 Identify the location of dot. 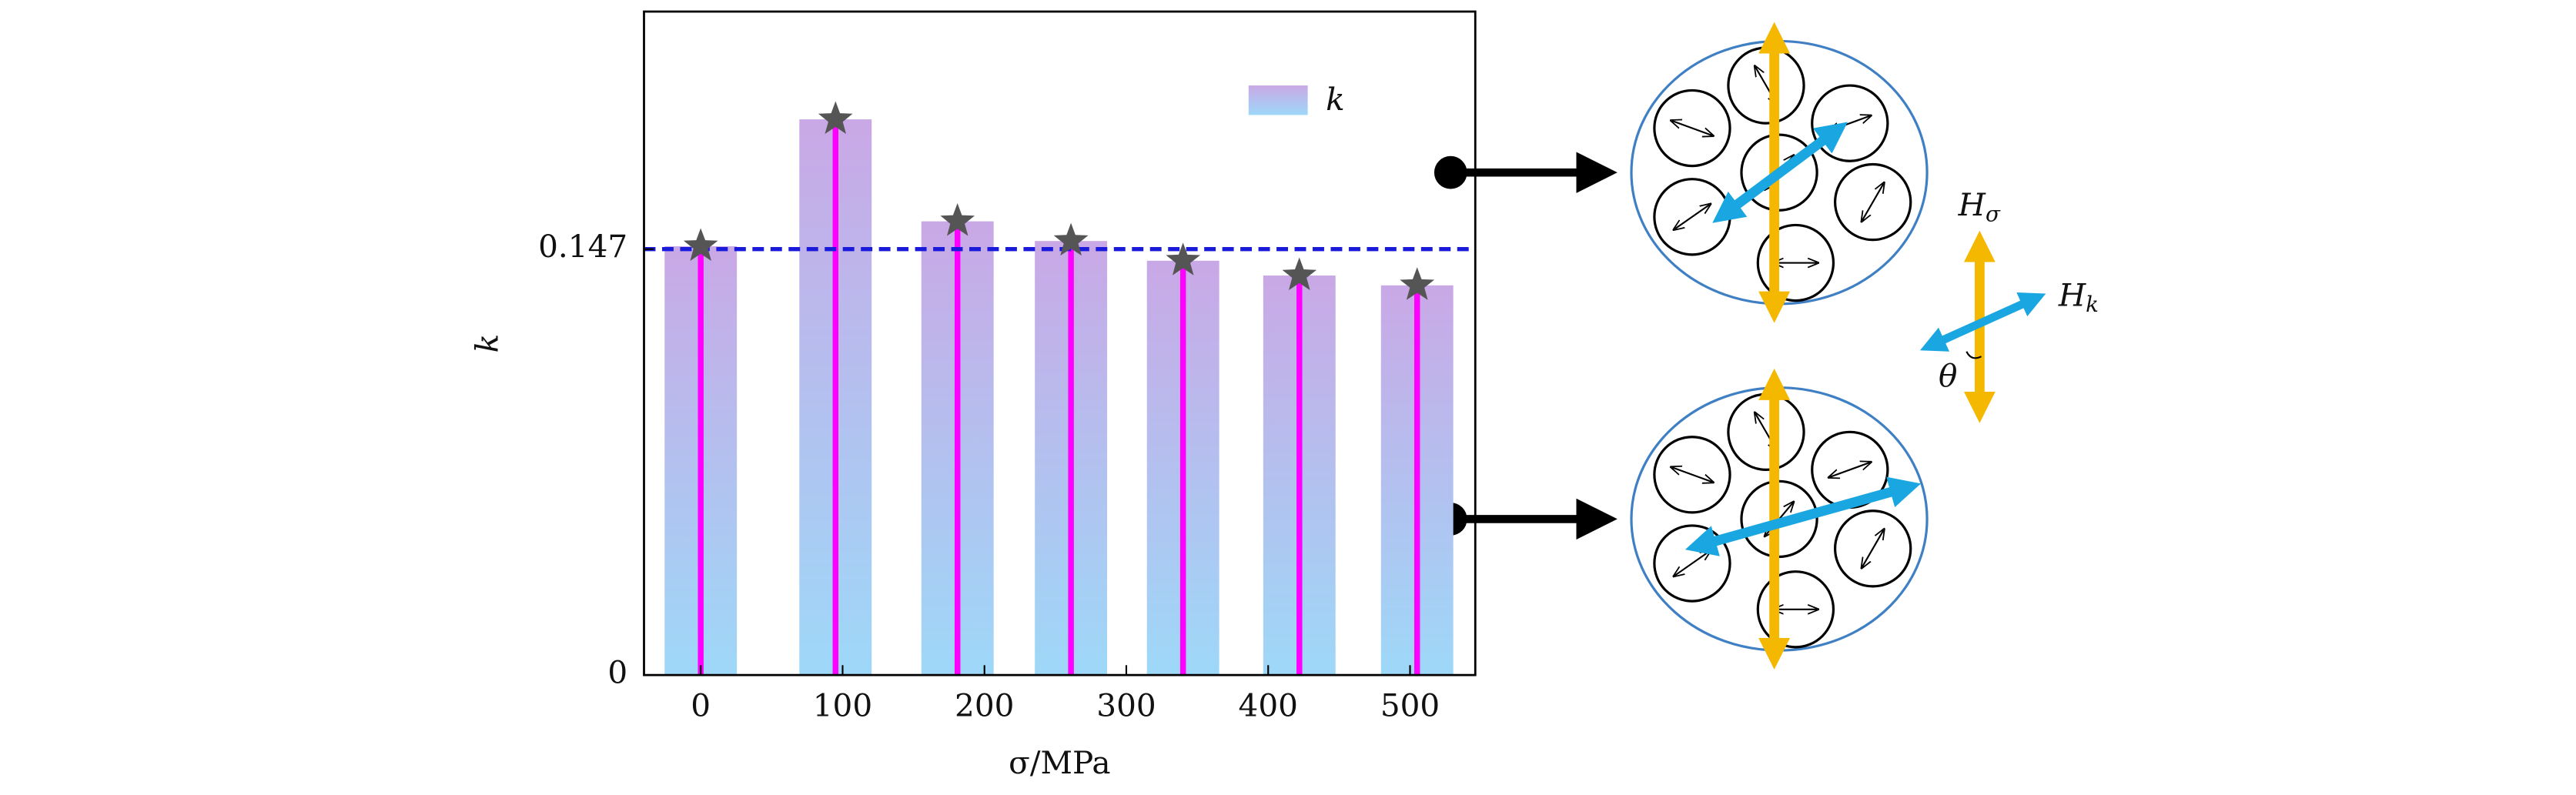
(1450, 172).